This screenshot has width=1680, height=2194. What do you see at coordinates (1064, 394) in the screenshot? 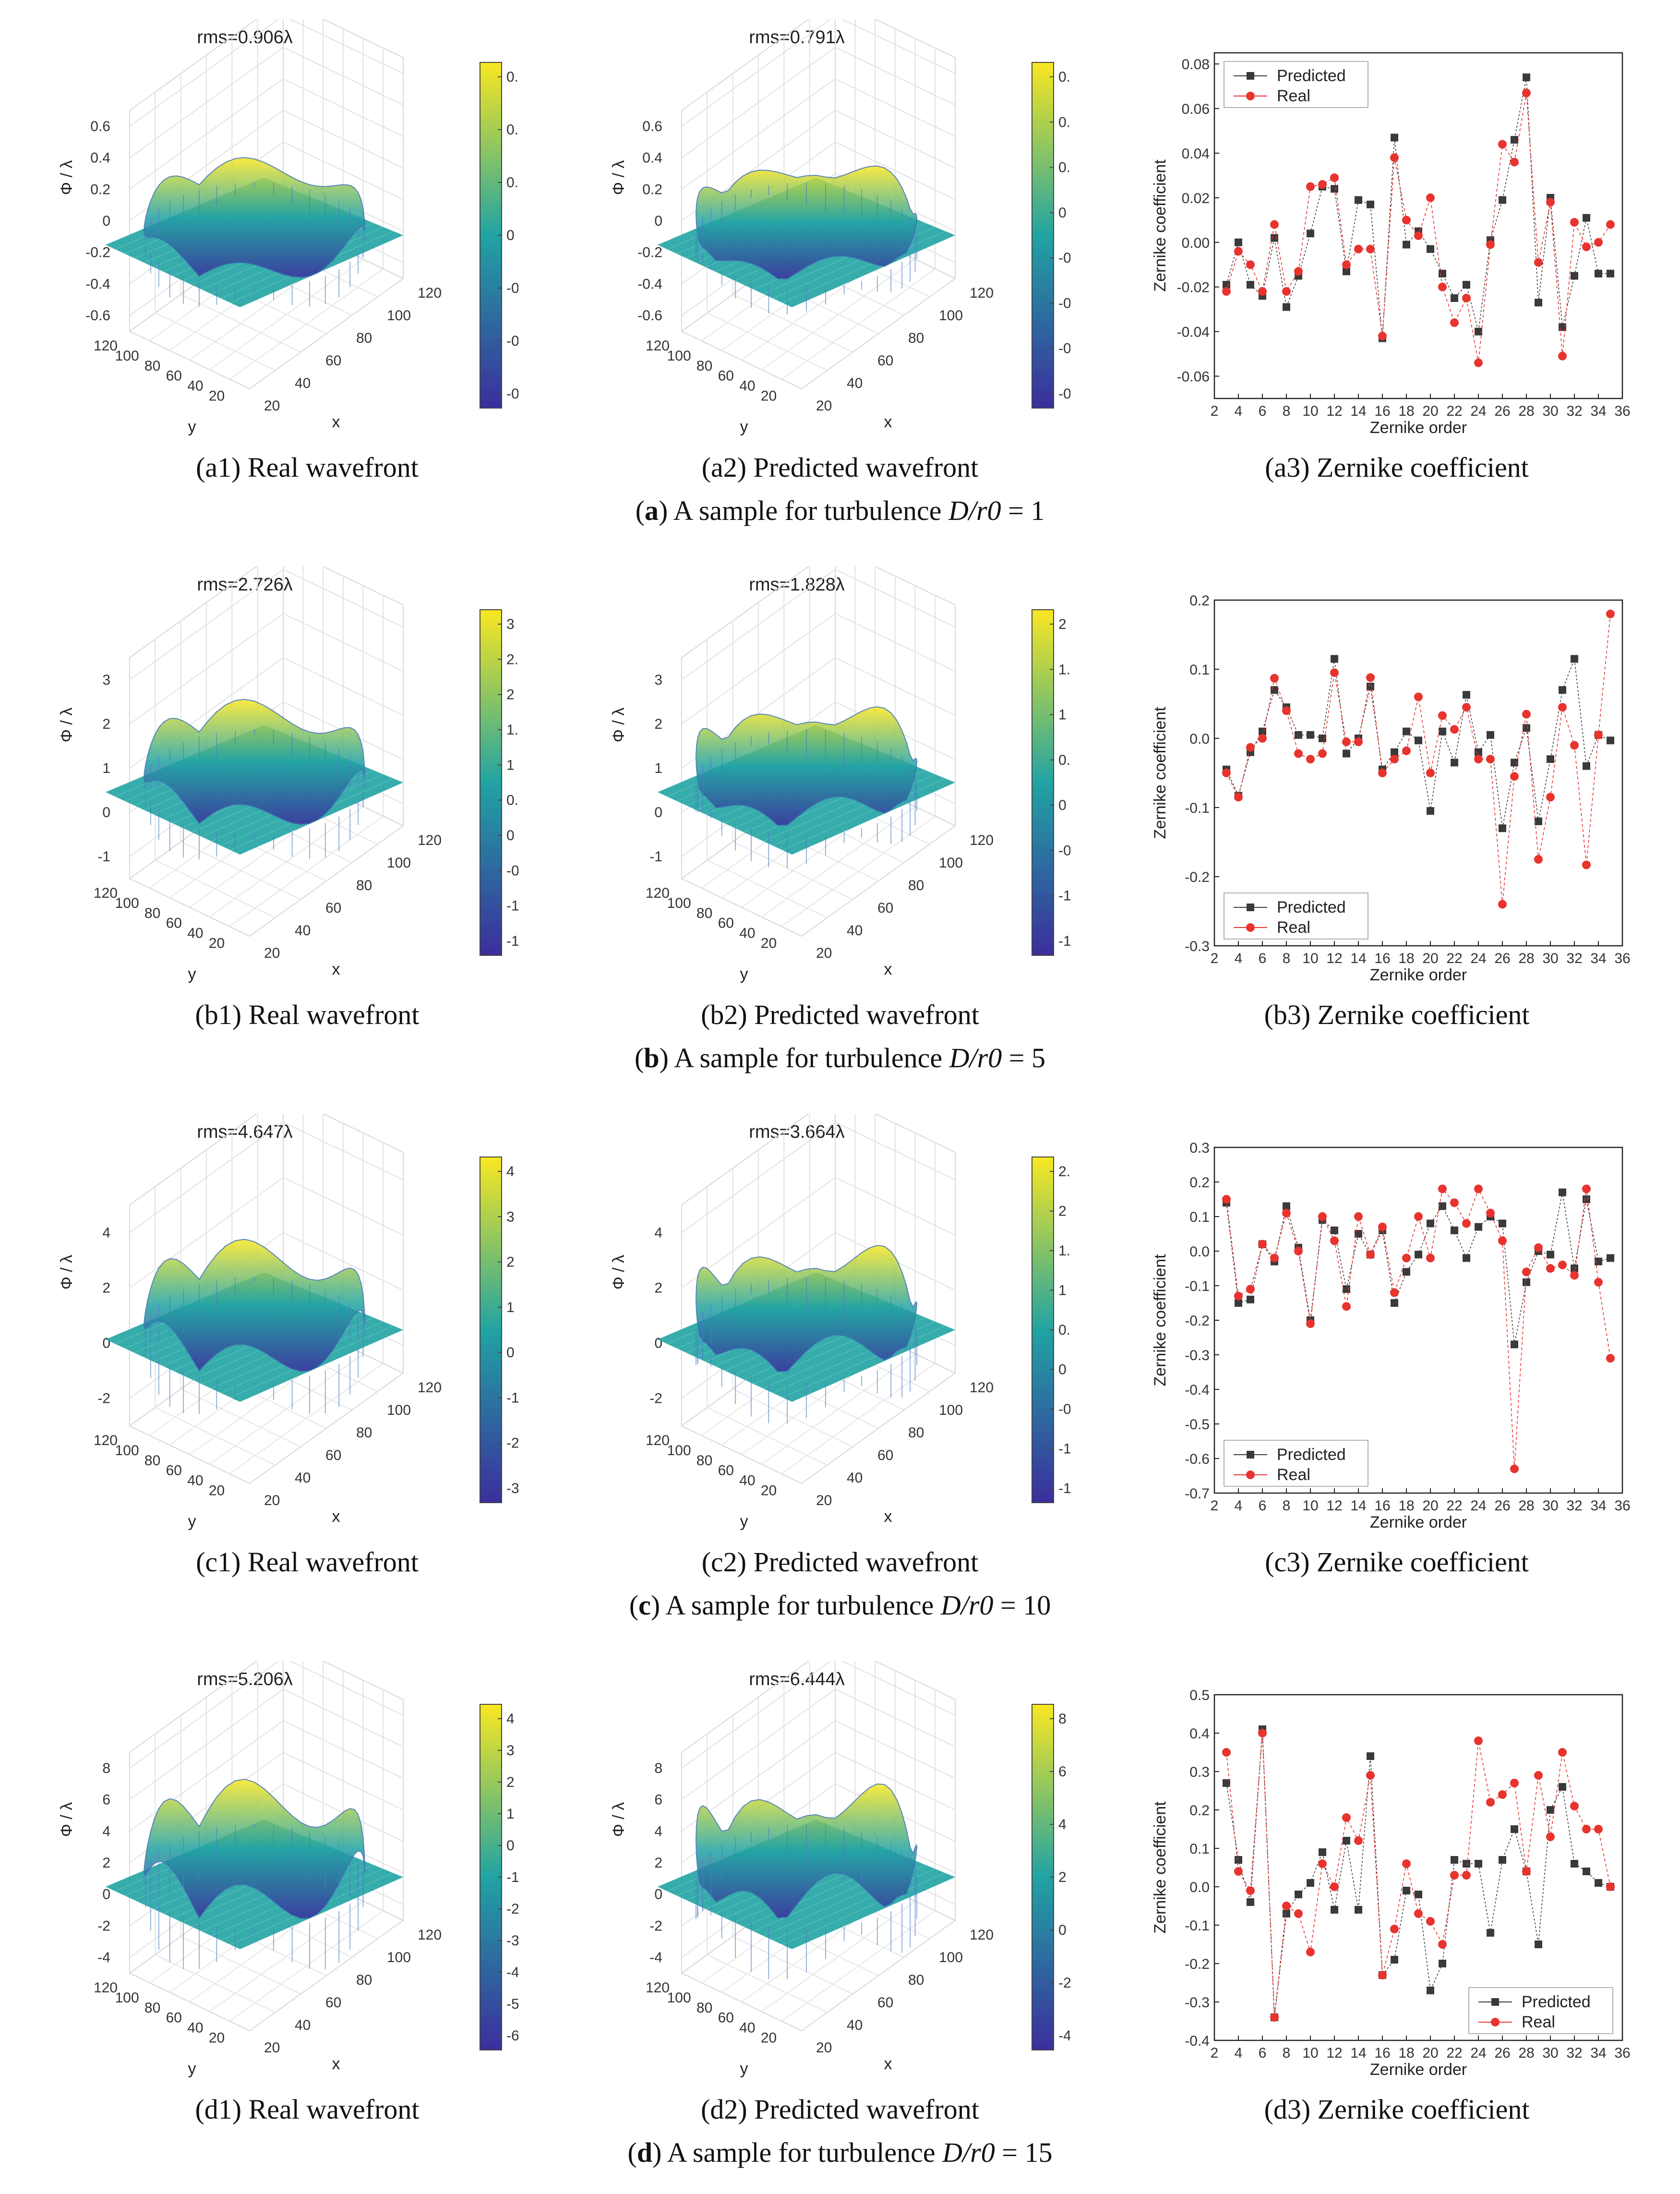
I see `colorbar-tick-label: -0.8` at bounding box center [1064, 394].